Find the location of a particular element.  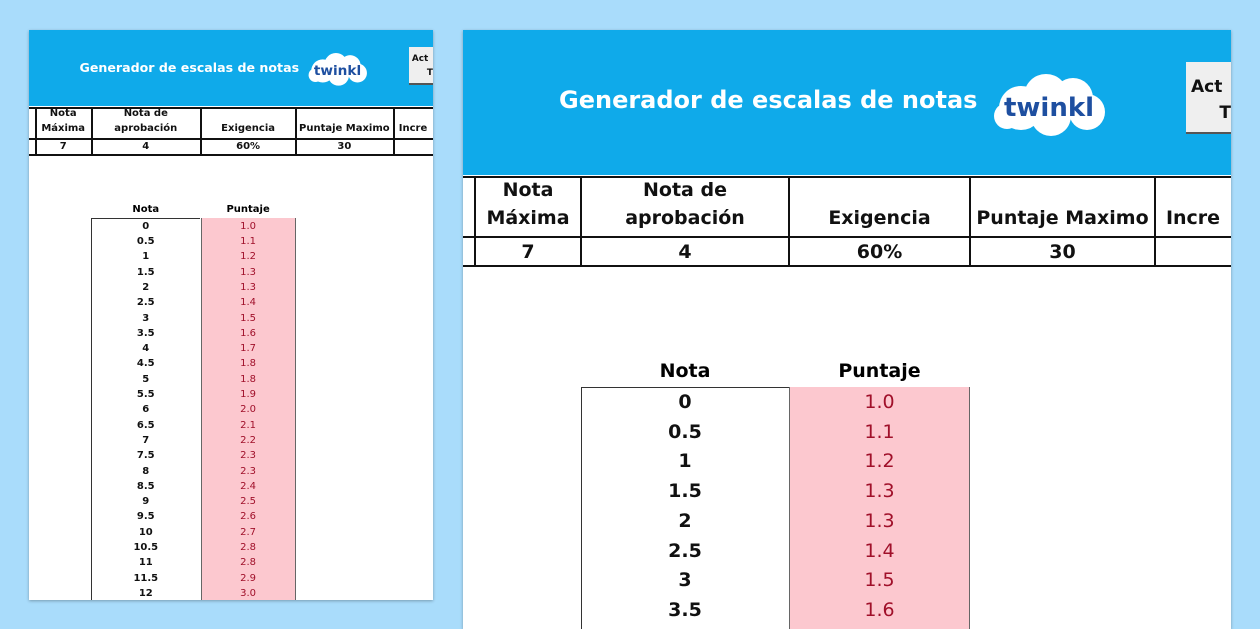

param-header: Exigencia is located at coordinates (248, 128).